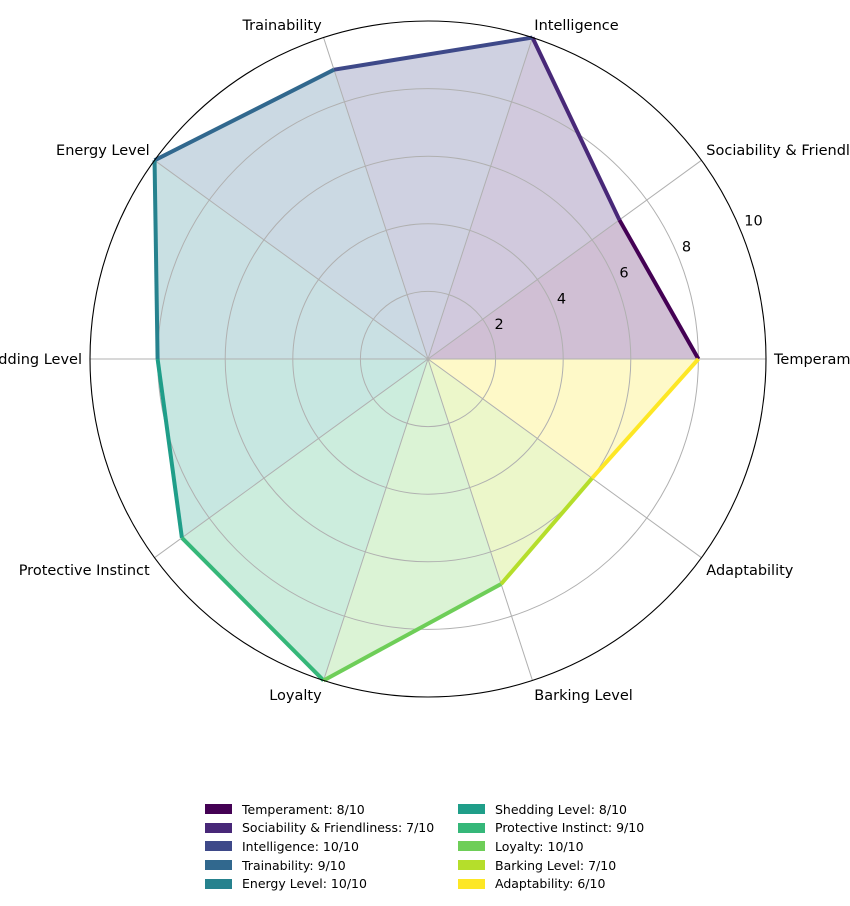 This screenshot has width=850, height=906. Describe the element at coordinates (561, 299) in the screenshot. I see `tick-label: 4` at that location.